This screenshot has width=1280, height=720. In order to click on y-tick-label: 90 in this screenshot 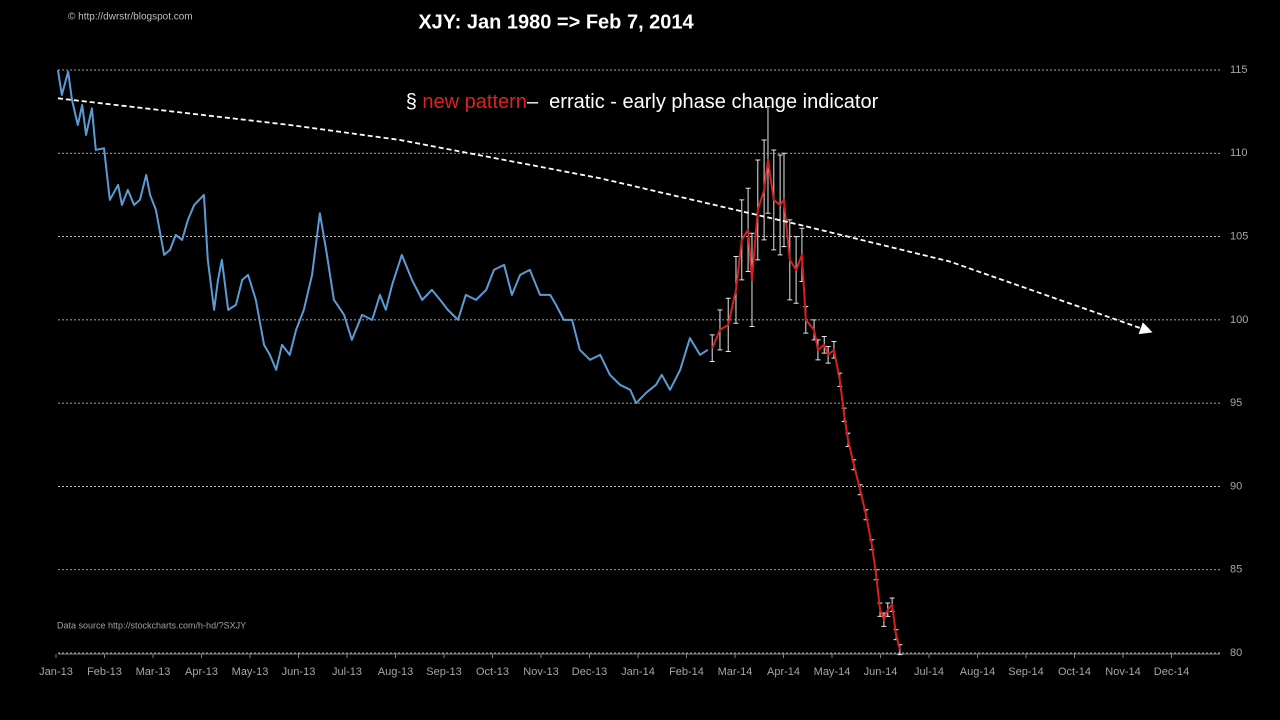, I will do `click(1236, 486)`.